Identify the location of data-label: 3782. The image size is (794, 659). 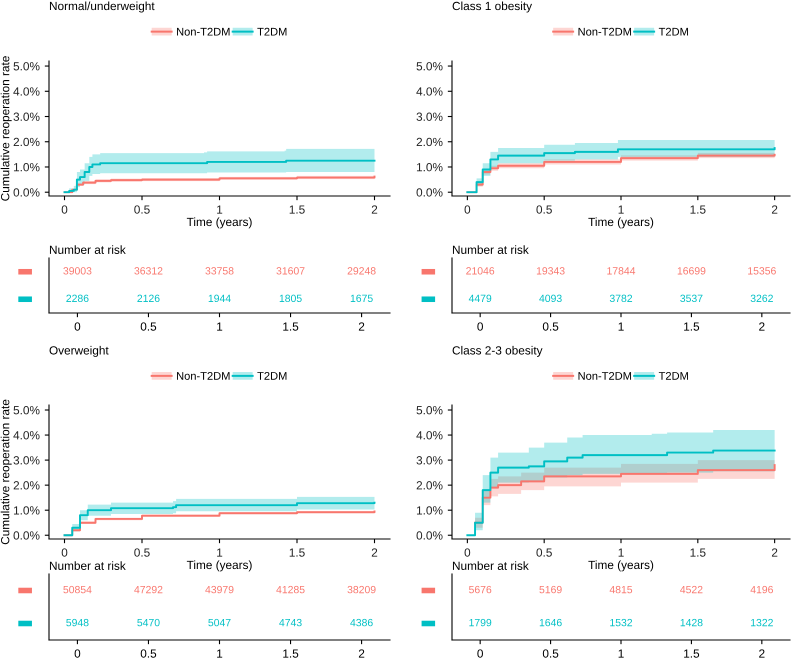
(621, 298).